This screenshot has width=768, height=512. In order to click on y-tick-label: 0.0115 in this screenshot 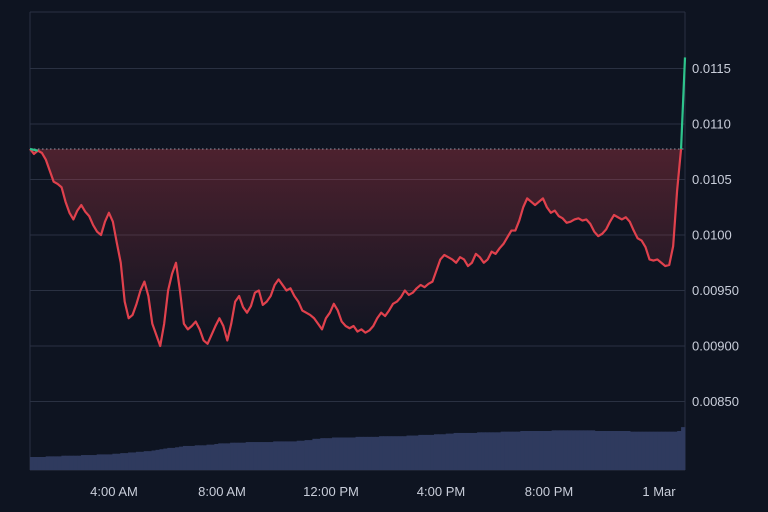, I will do `click(711, 68)`.